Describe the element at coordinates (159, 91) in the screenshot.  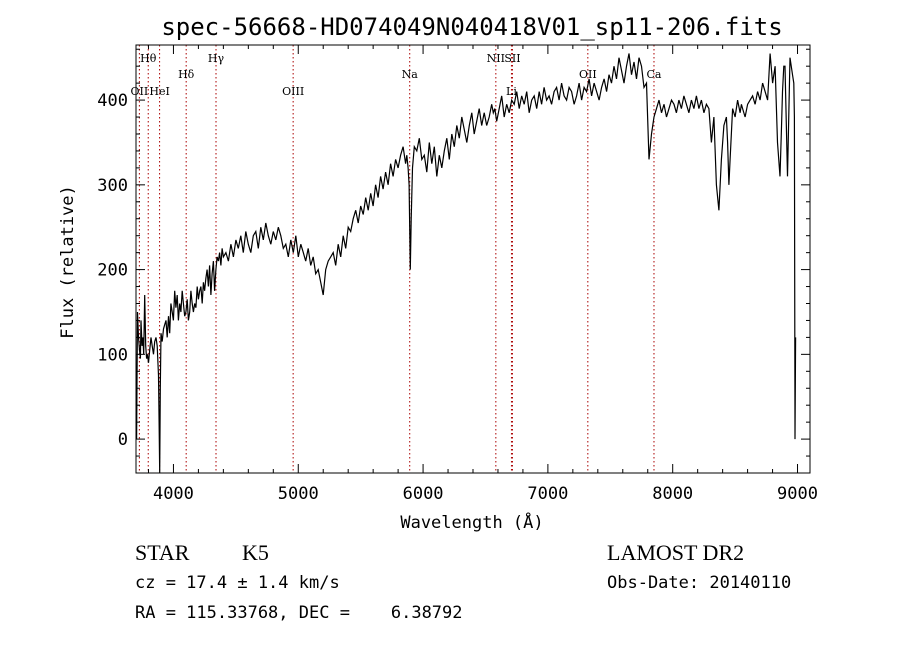
I see `line-label-2: HeI` at that location.